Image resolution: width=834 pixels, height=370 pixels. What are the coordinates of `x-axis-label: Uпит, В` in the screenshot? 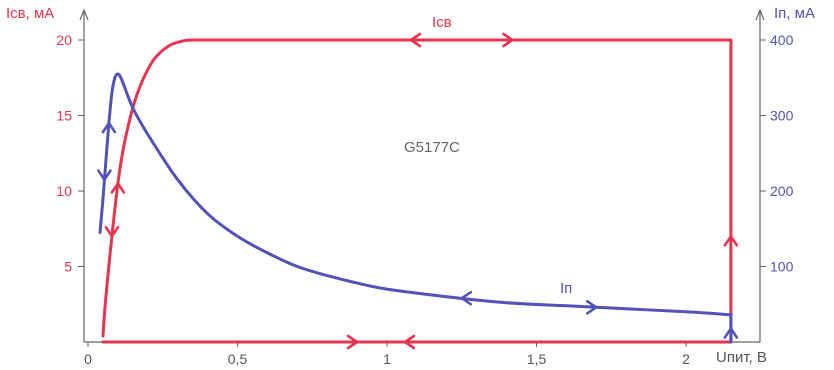 It's located at (741, 357).